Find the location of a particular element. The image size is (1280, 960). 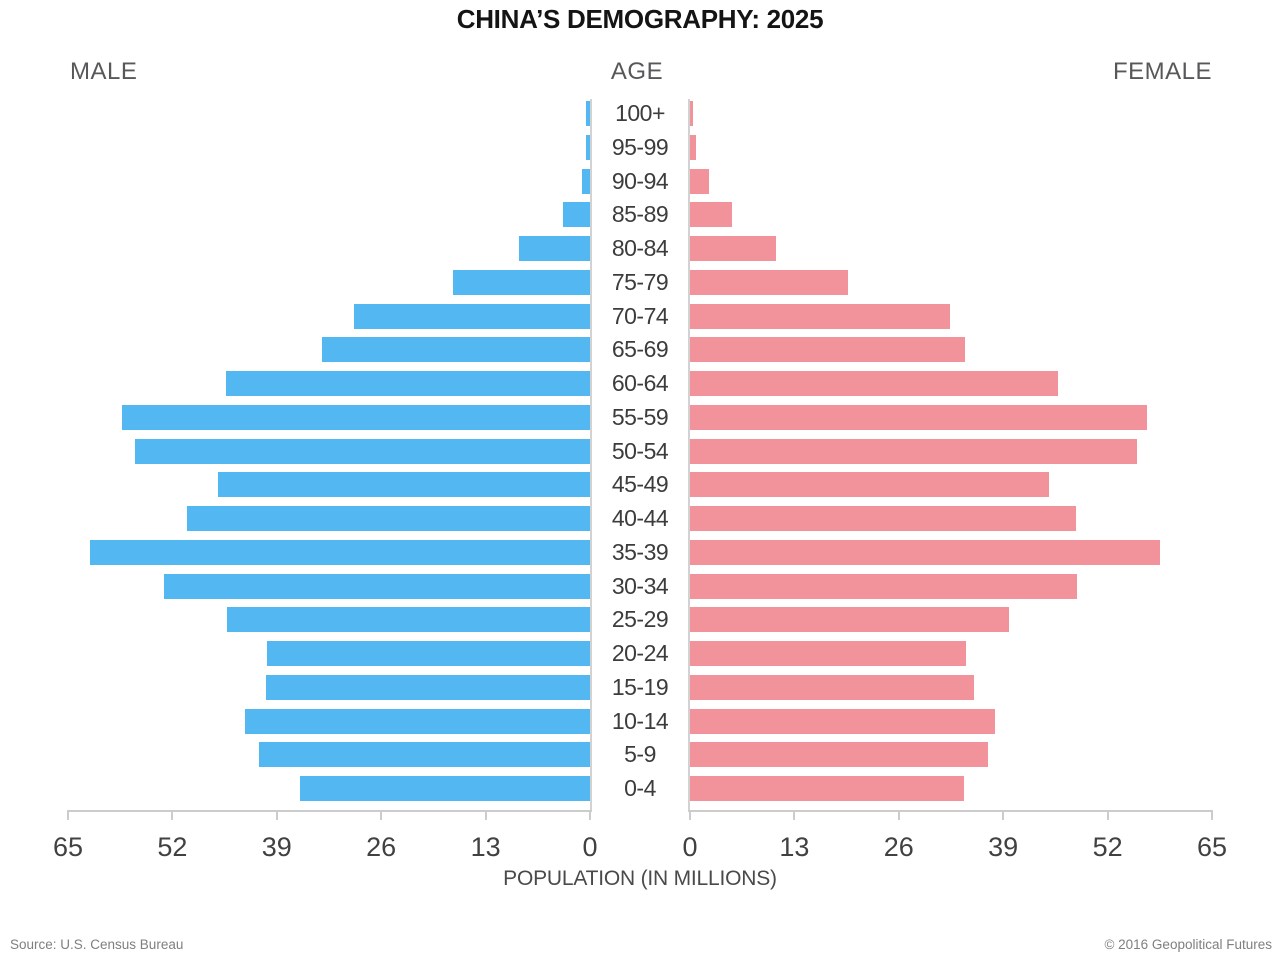

x-tick-right-0-mark is located at coordinates (690, 815).